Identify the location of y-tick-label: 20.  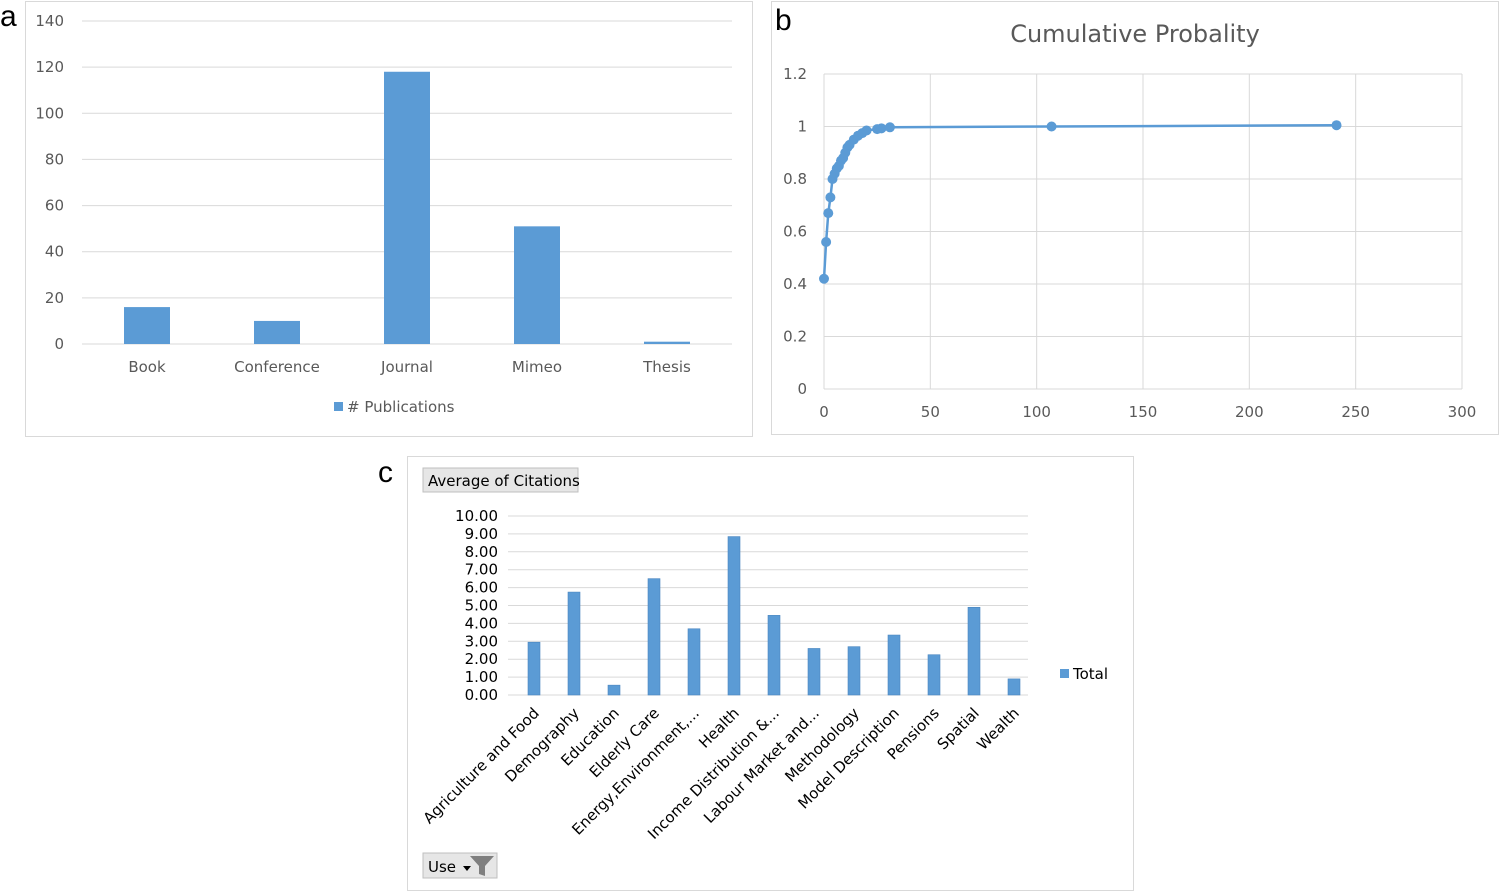
(54, 298).